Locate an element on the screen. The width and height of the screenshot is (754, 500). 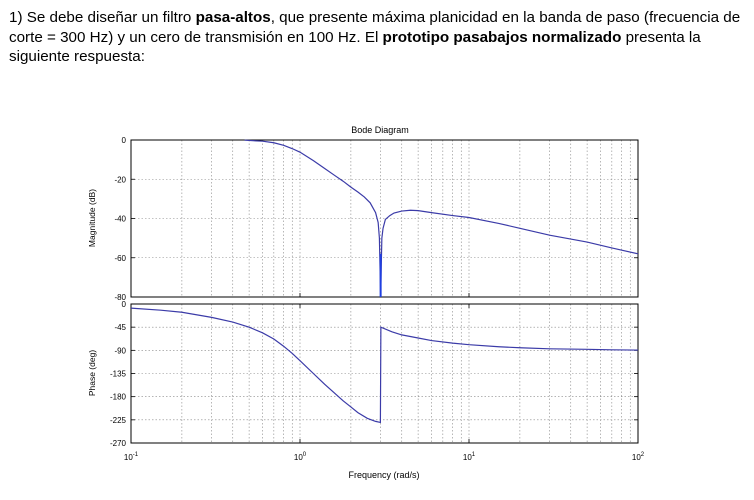
phase-tick-label: -90 is located at coordinates (120, 350).